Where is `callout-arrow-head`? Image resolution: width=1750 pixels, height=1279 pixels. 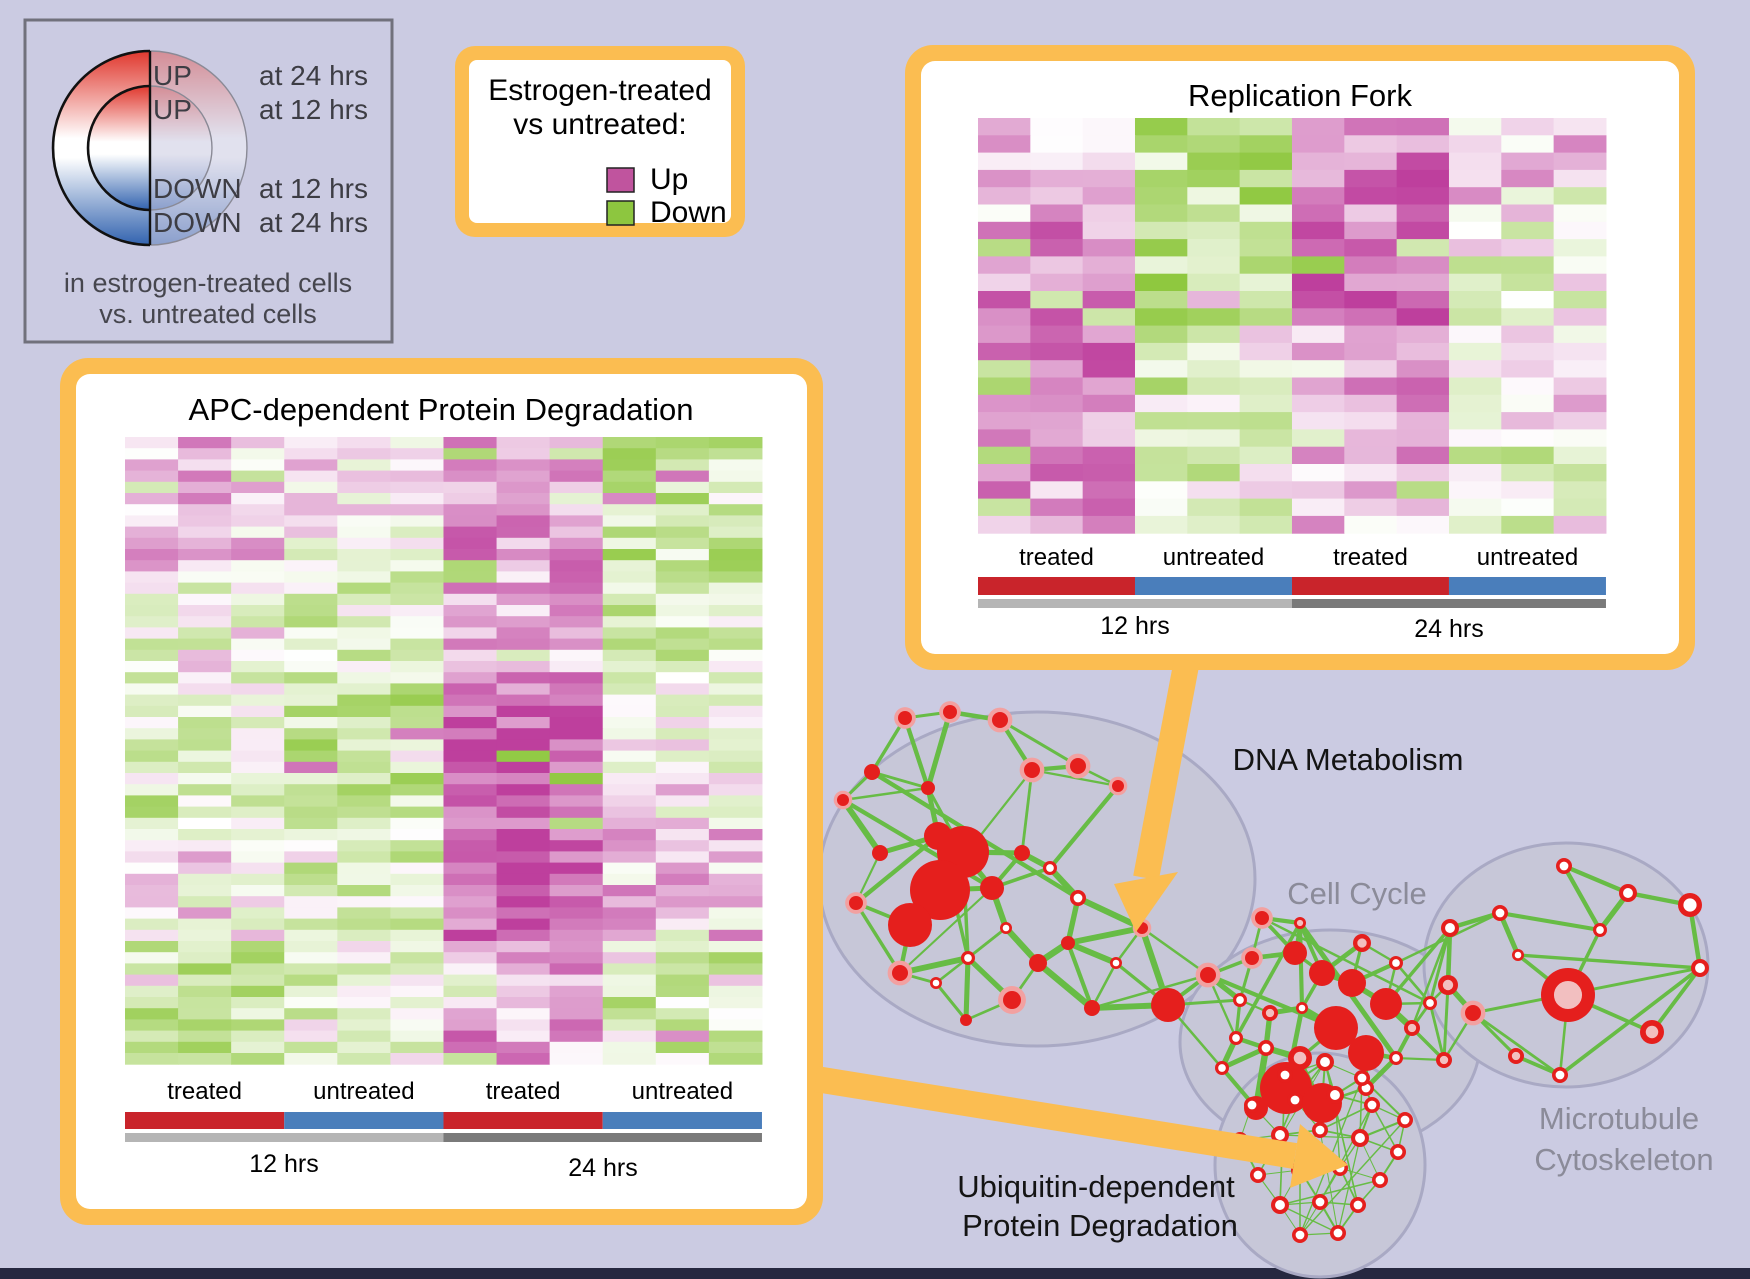 callout-arrow-head is located at coordinates (1146, 902).